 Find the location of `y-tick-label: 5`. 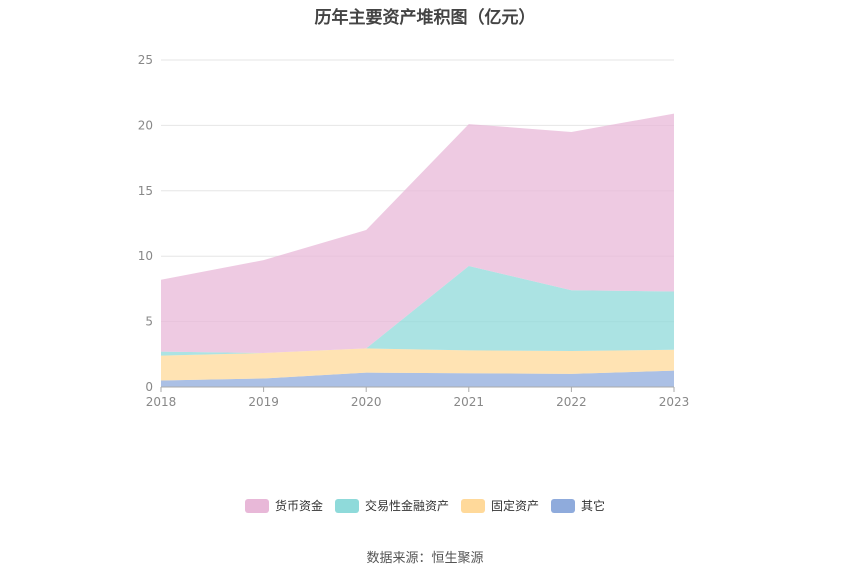

y-tick-label: 5 is located at coordinates (149, 322).